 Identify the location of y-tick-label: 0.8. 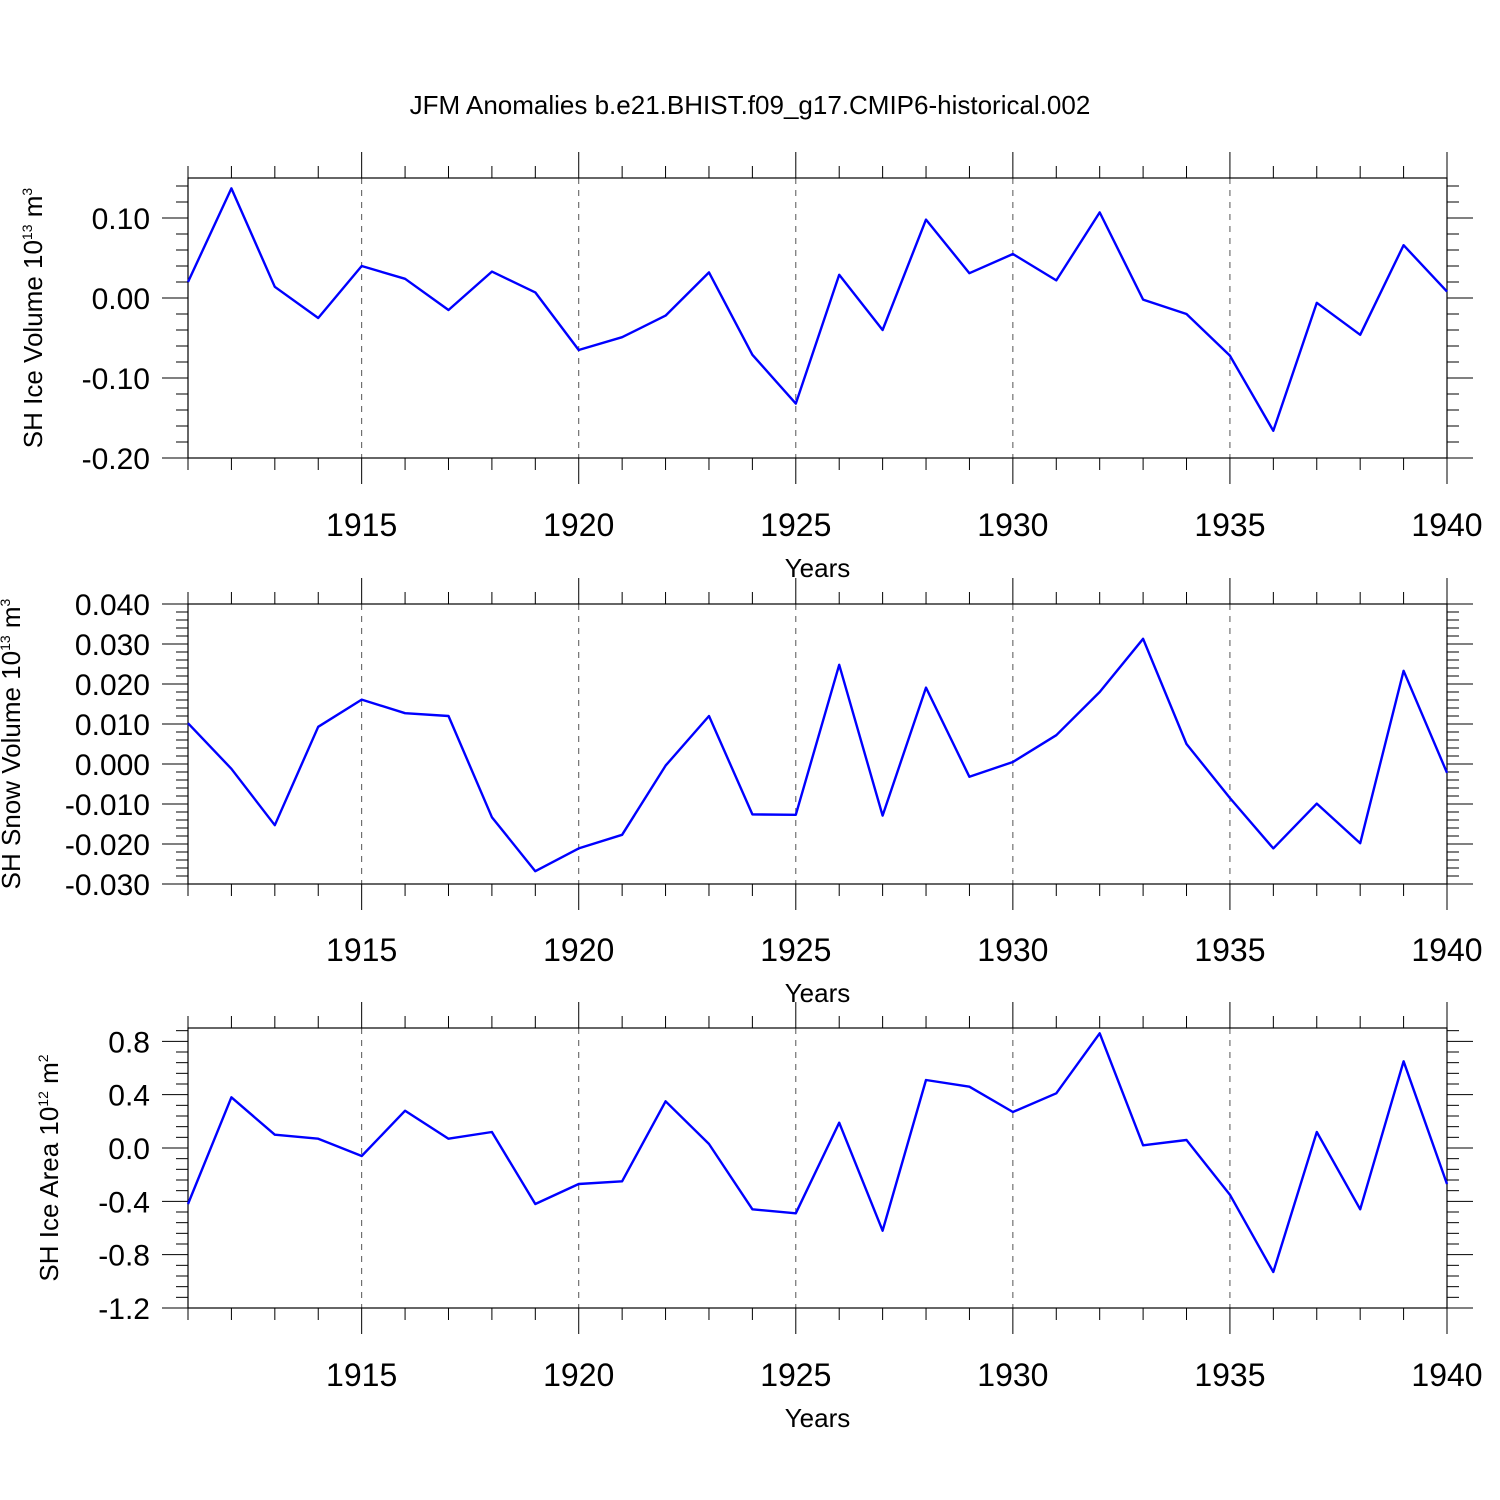
(129, 1042).